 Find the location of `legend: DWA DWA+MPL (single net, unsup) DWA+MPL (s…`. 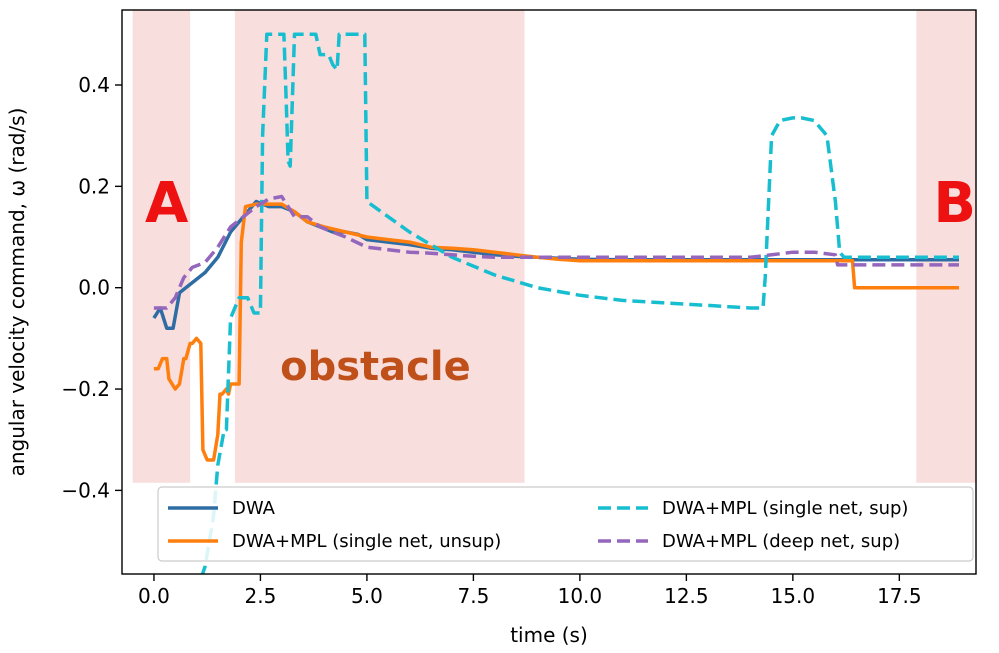

legend: DWA DWA+MPL (single net, unsup) DWA+MPL (s… is located at coordinates (565, 524).